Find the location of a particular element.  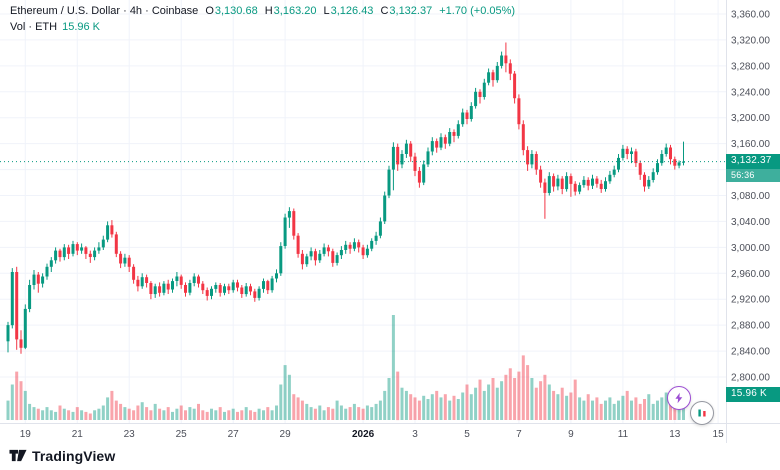

time-tick-label: 5 is located at coordinates (467, 434).